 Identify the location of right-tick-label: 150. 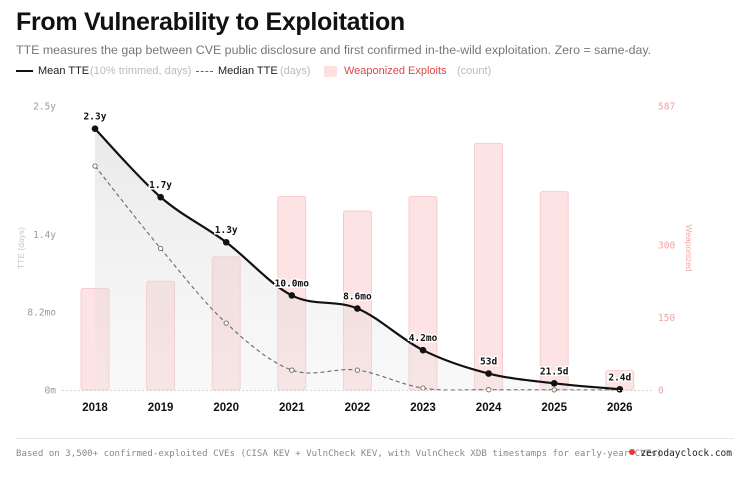
(666, 318).